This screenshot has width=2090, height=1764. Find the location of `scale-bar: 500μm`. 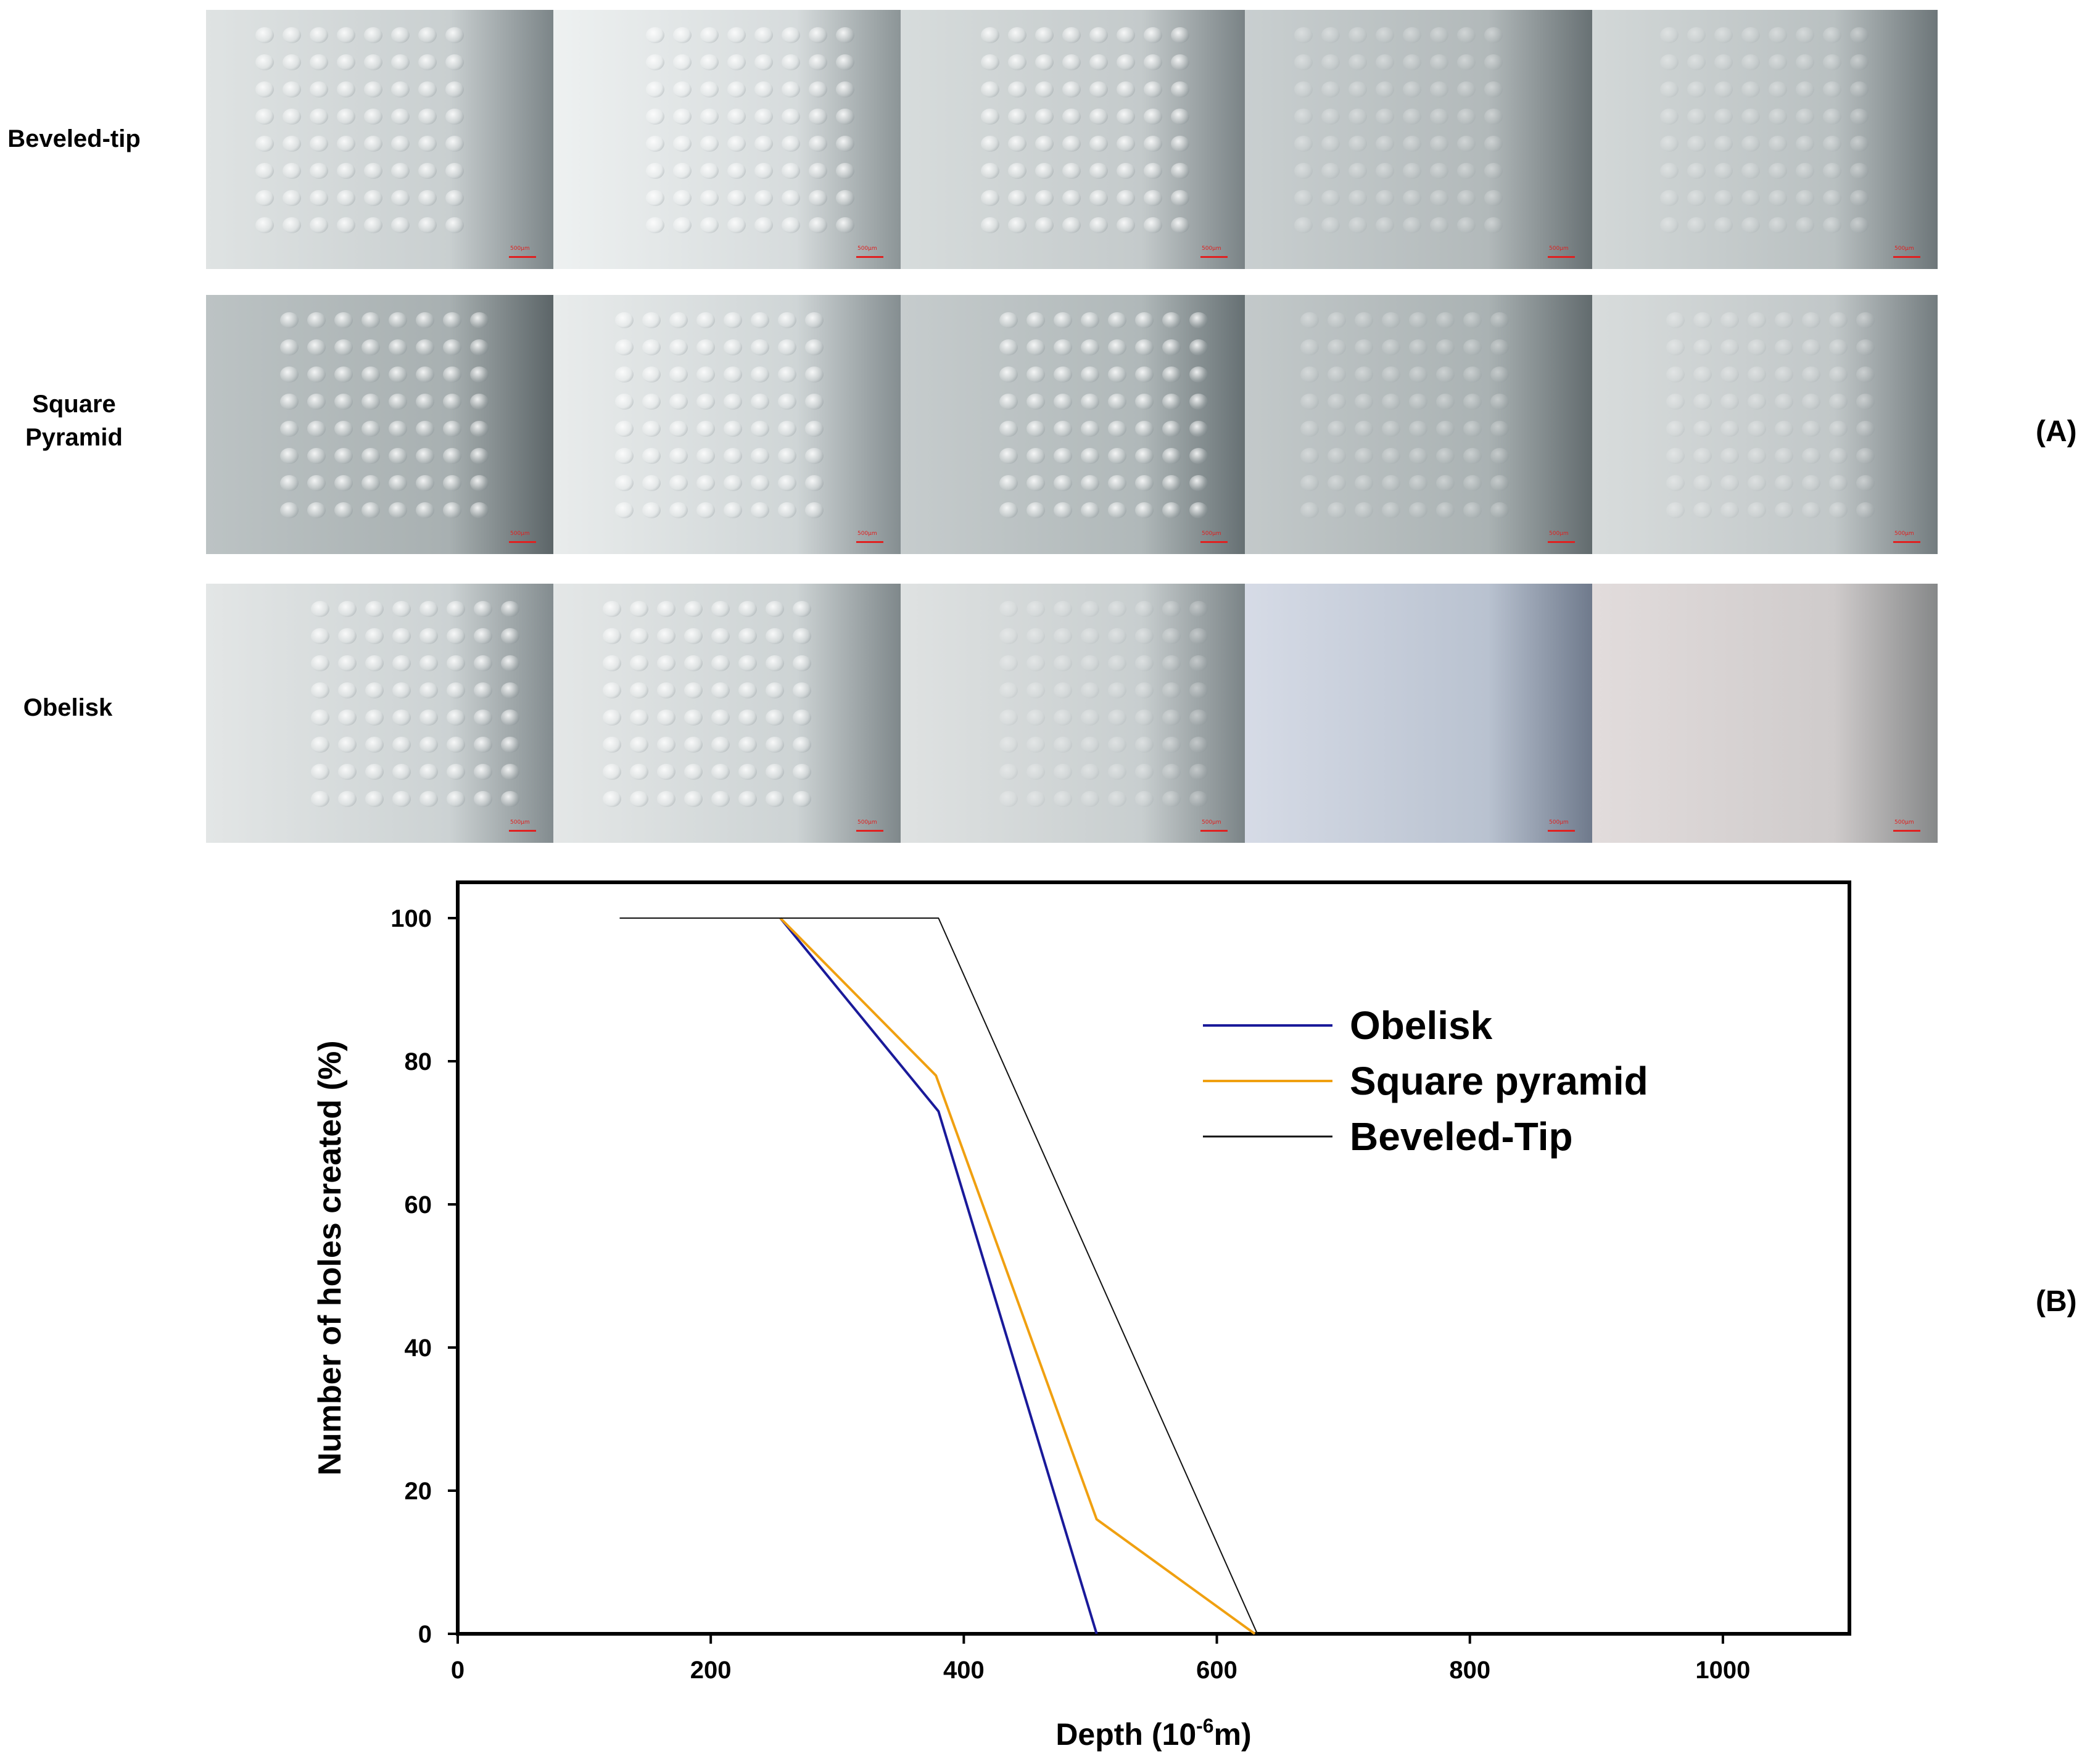

scale-bar: 500μm is located at coordinates (869, 537).